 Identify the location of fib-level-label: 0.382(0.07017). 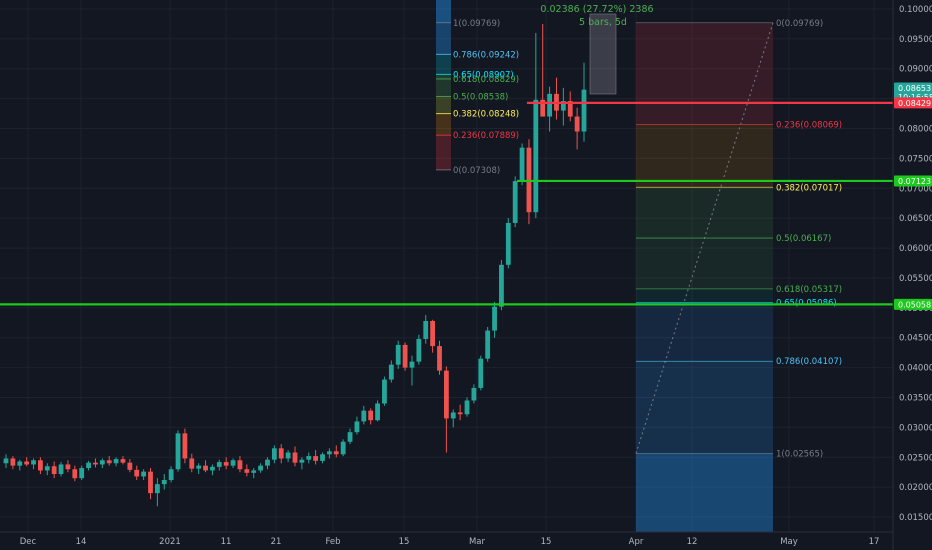
(809, 188).